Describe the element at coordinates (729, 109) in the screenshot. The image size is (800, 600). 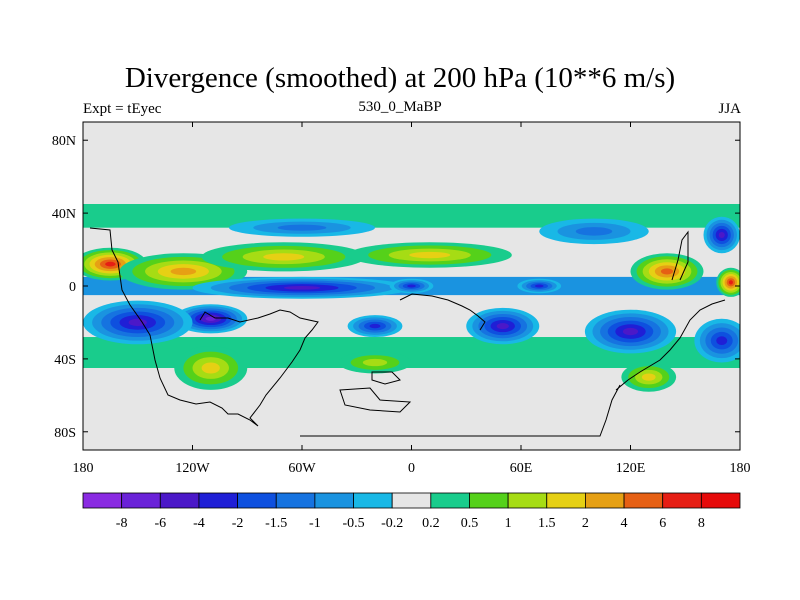
I see `season-label: JJA` at that location.